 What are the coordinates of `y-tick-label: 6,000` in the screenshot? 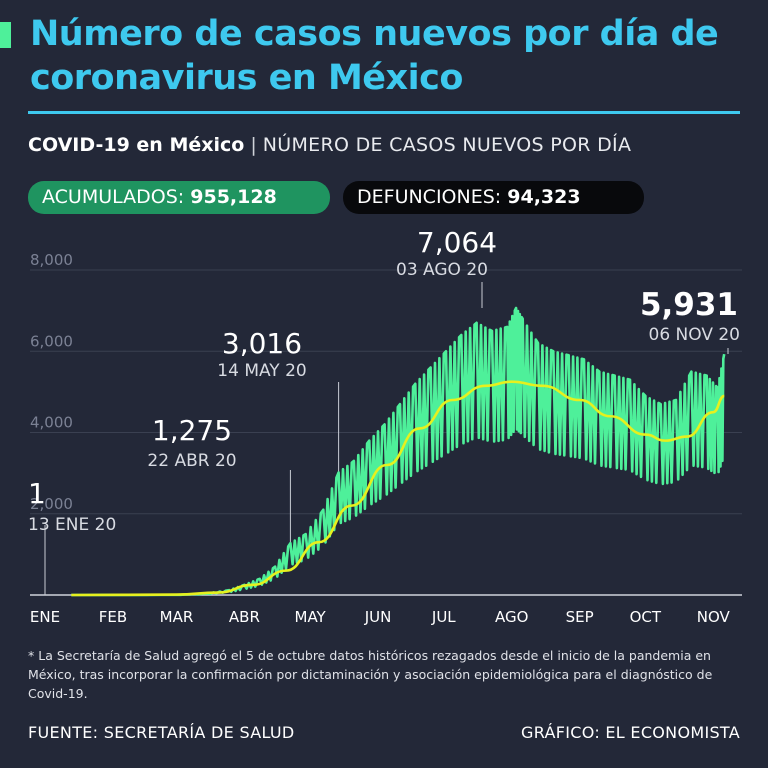 It's located at (51, 341).